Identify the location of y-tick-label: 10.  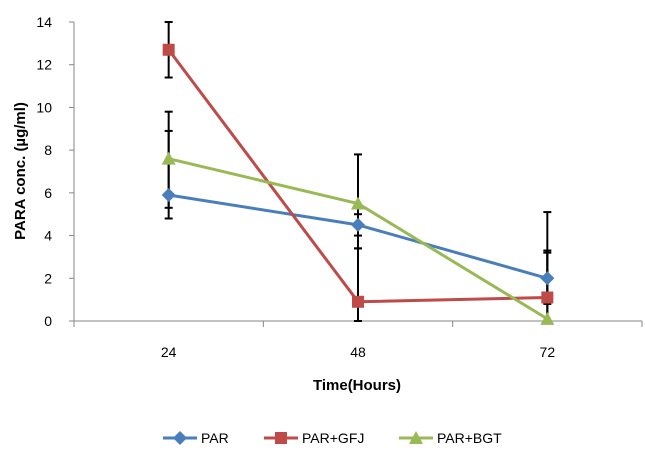
(44, 107).